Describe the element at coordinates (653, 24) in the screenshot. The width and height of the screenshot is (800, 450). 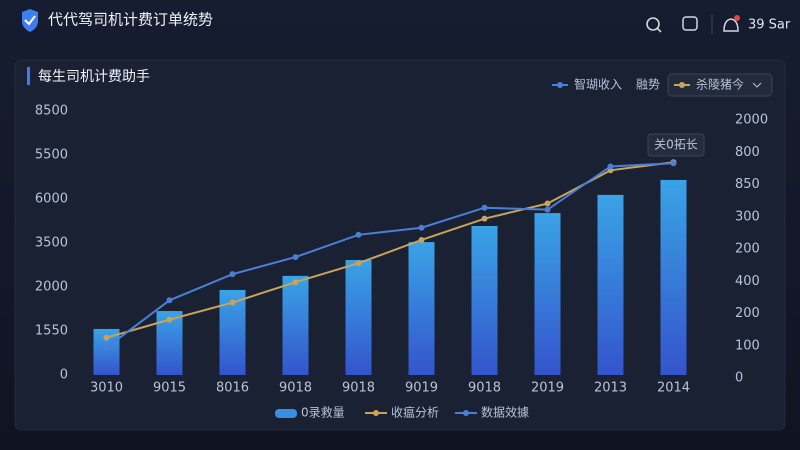
I see `search-icon` at that location.